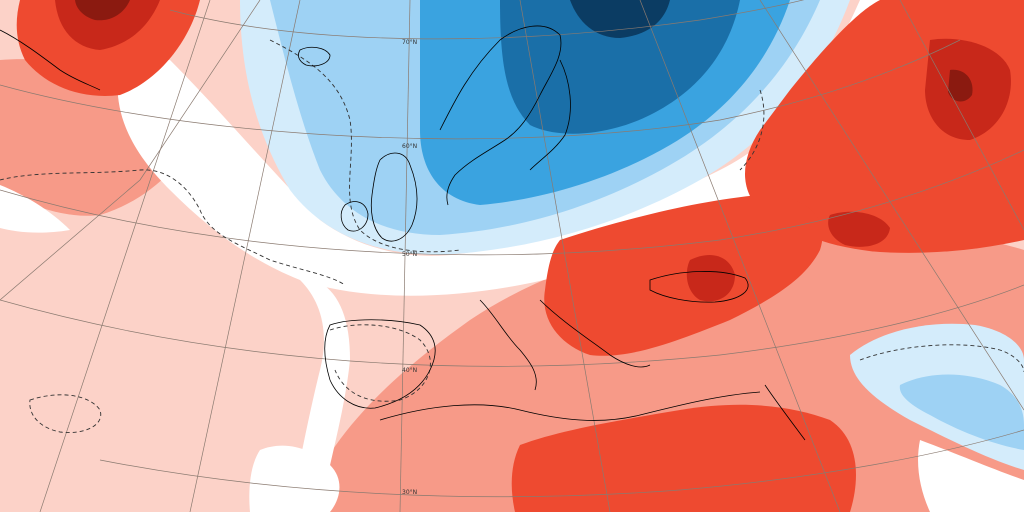 The height and width of the screenshot is (512, 1024). Describe the element at coordinates (508, 345) in the screenshot. I see `coast-italy` at that location.